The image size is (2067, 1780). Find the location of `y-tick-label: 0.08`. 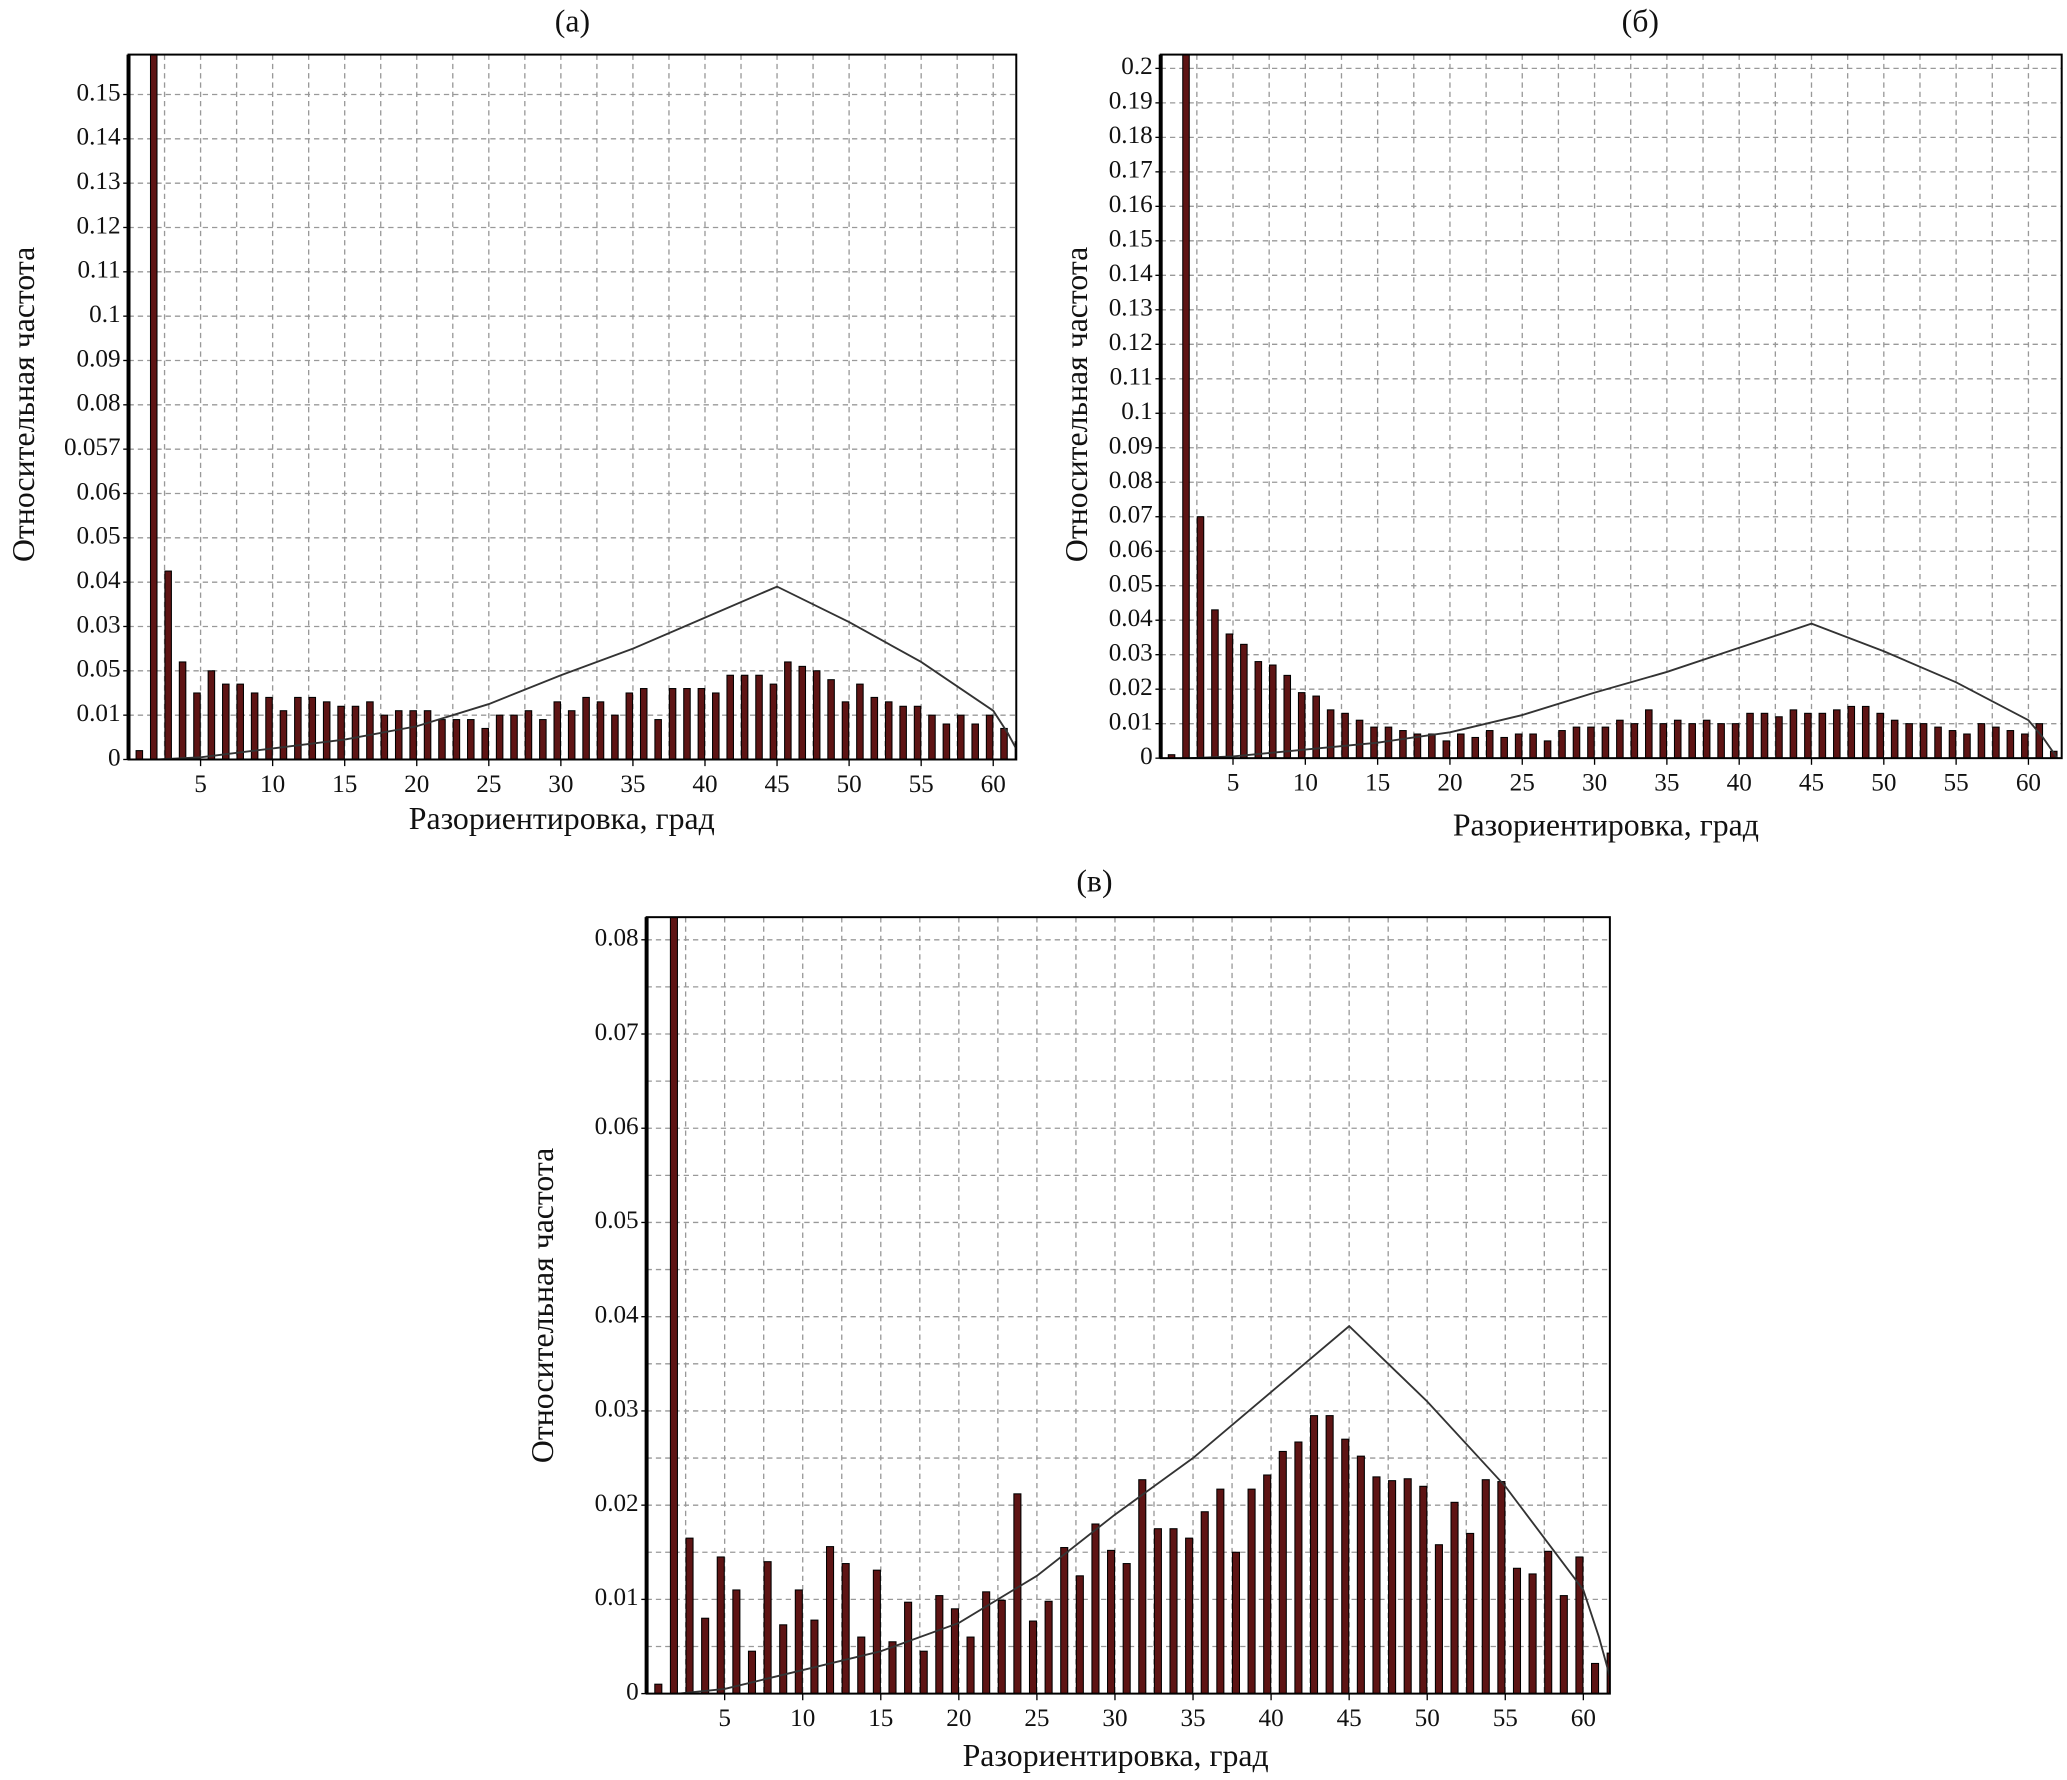

y-tick-label: 0.08 is located at coordinates (617, 938).